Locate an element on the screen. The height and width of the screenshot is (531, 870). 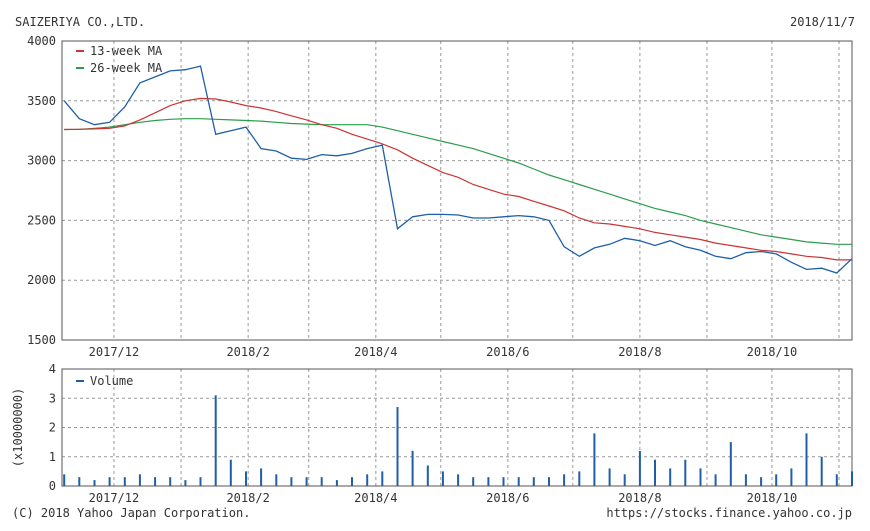
volume-ytick-label: 1 is located at coordinates (52, 457).